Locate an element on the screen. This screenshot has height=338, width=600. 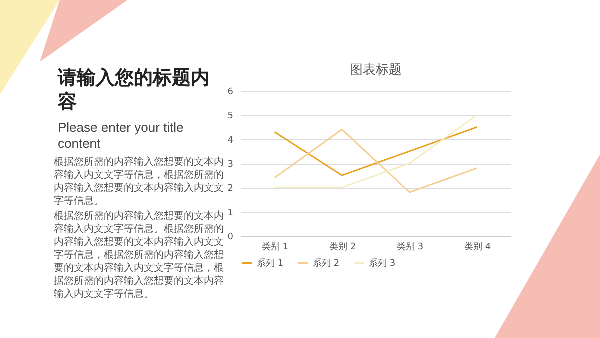
legend-label: 系列 1 is located at coordinates (270, 263).